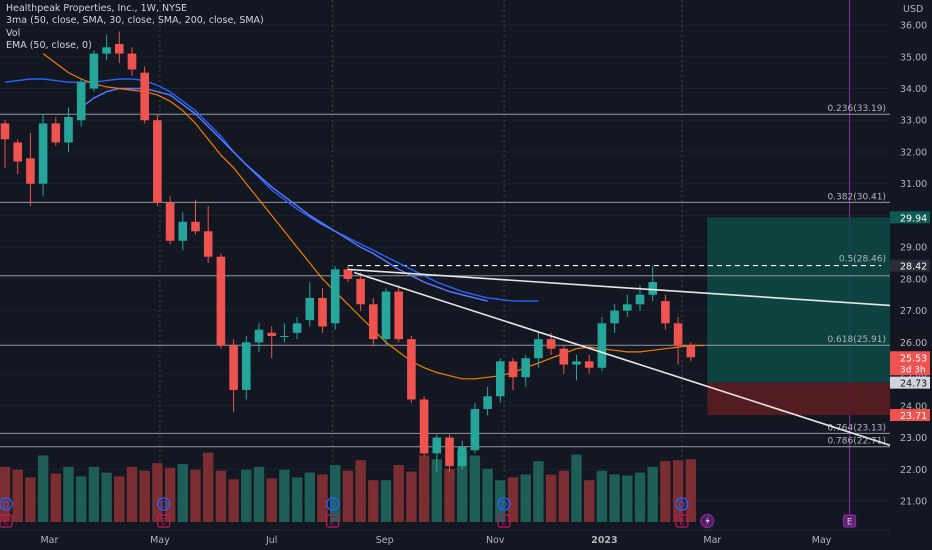 This screenshot has height=550, width=932. I want to click on time-label-6: Mar, so click(712, 540).